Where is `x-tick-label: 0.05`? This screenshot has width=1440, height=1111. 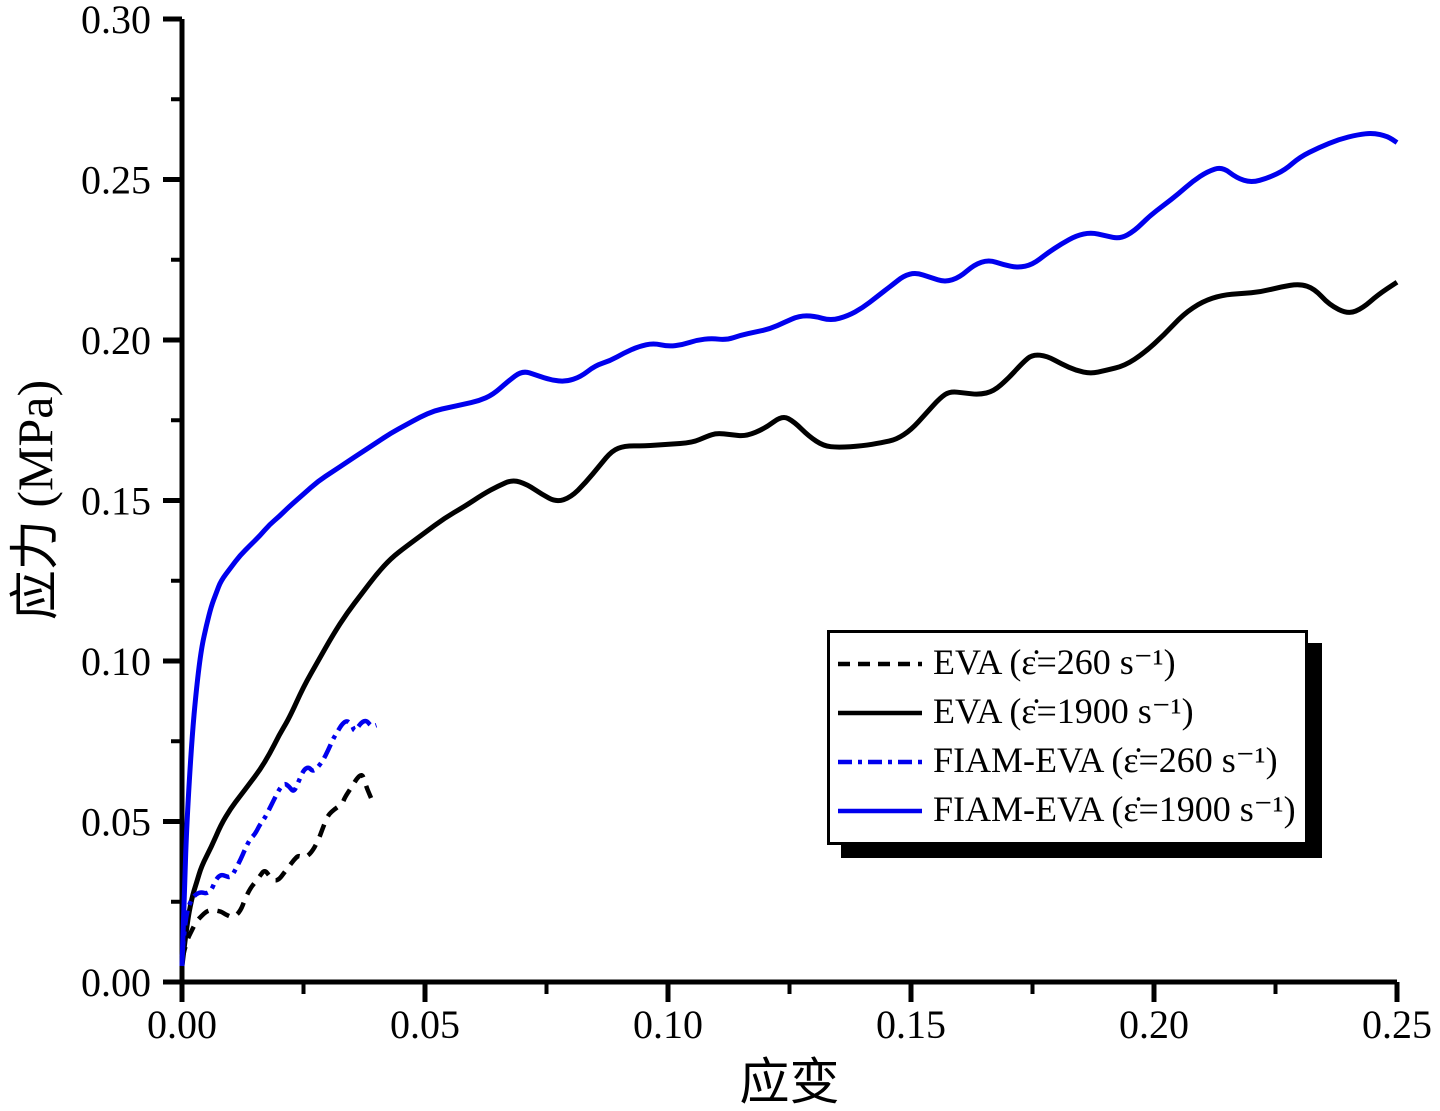 x-tick-label: 0.05 is located at coordinates (425, 1024).